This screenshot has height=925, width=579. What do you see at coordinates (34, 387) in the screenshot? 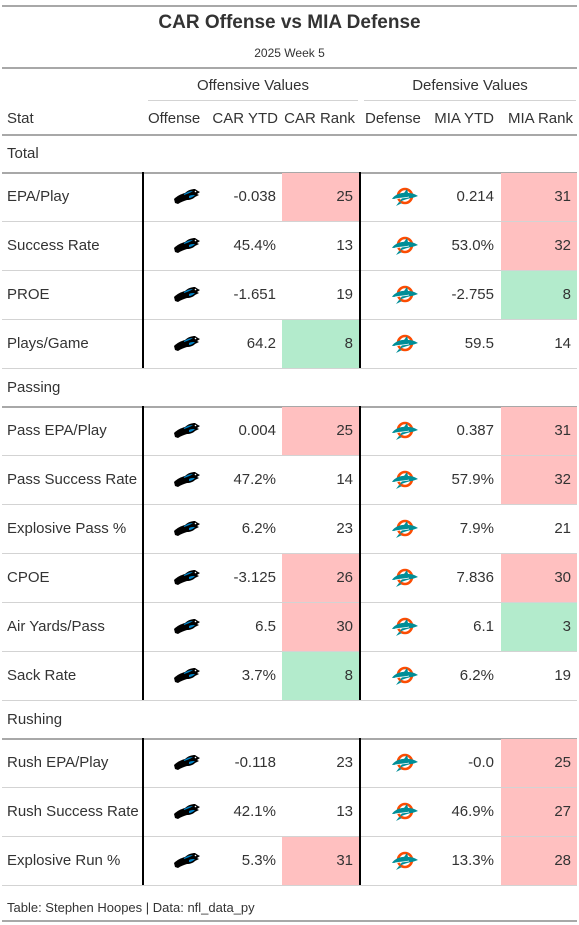
I see `row-group-label: Passing` at bounding box center [34, 387].